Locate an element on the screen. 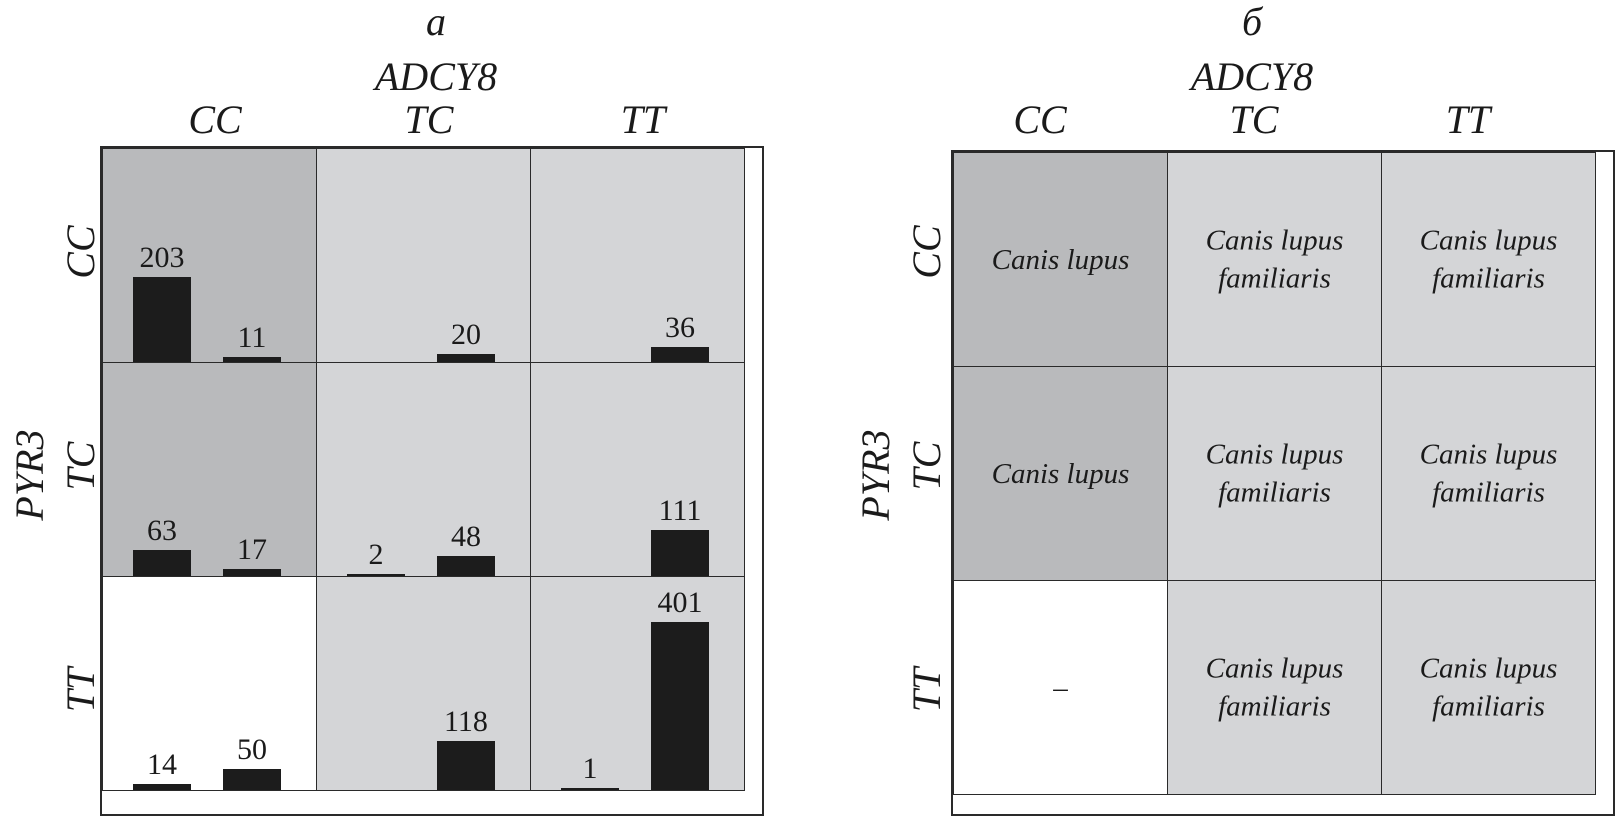 The height and width of the screenshot is (821, 1622). bar-label-tc-tc-0: 2 is located at coordinates (376, 554).